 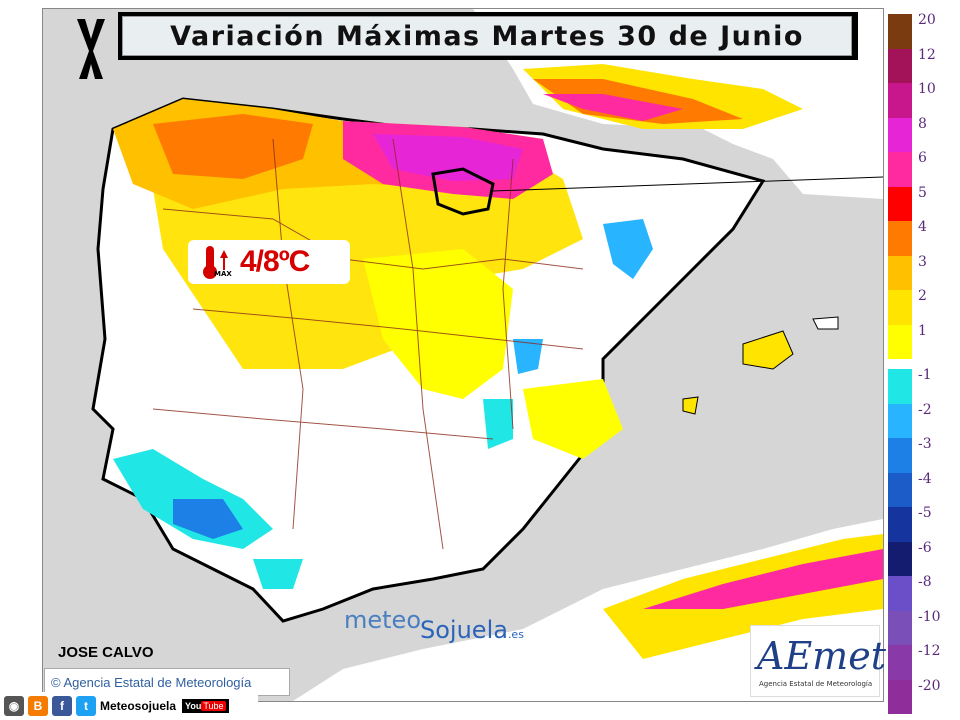 What do you see at coordinates (922, 261) in the screenshot?
I see `legend-label: 3` at bounding box center [922, 261].